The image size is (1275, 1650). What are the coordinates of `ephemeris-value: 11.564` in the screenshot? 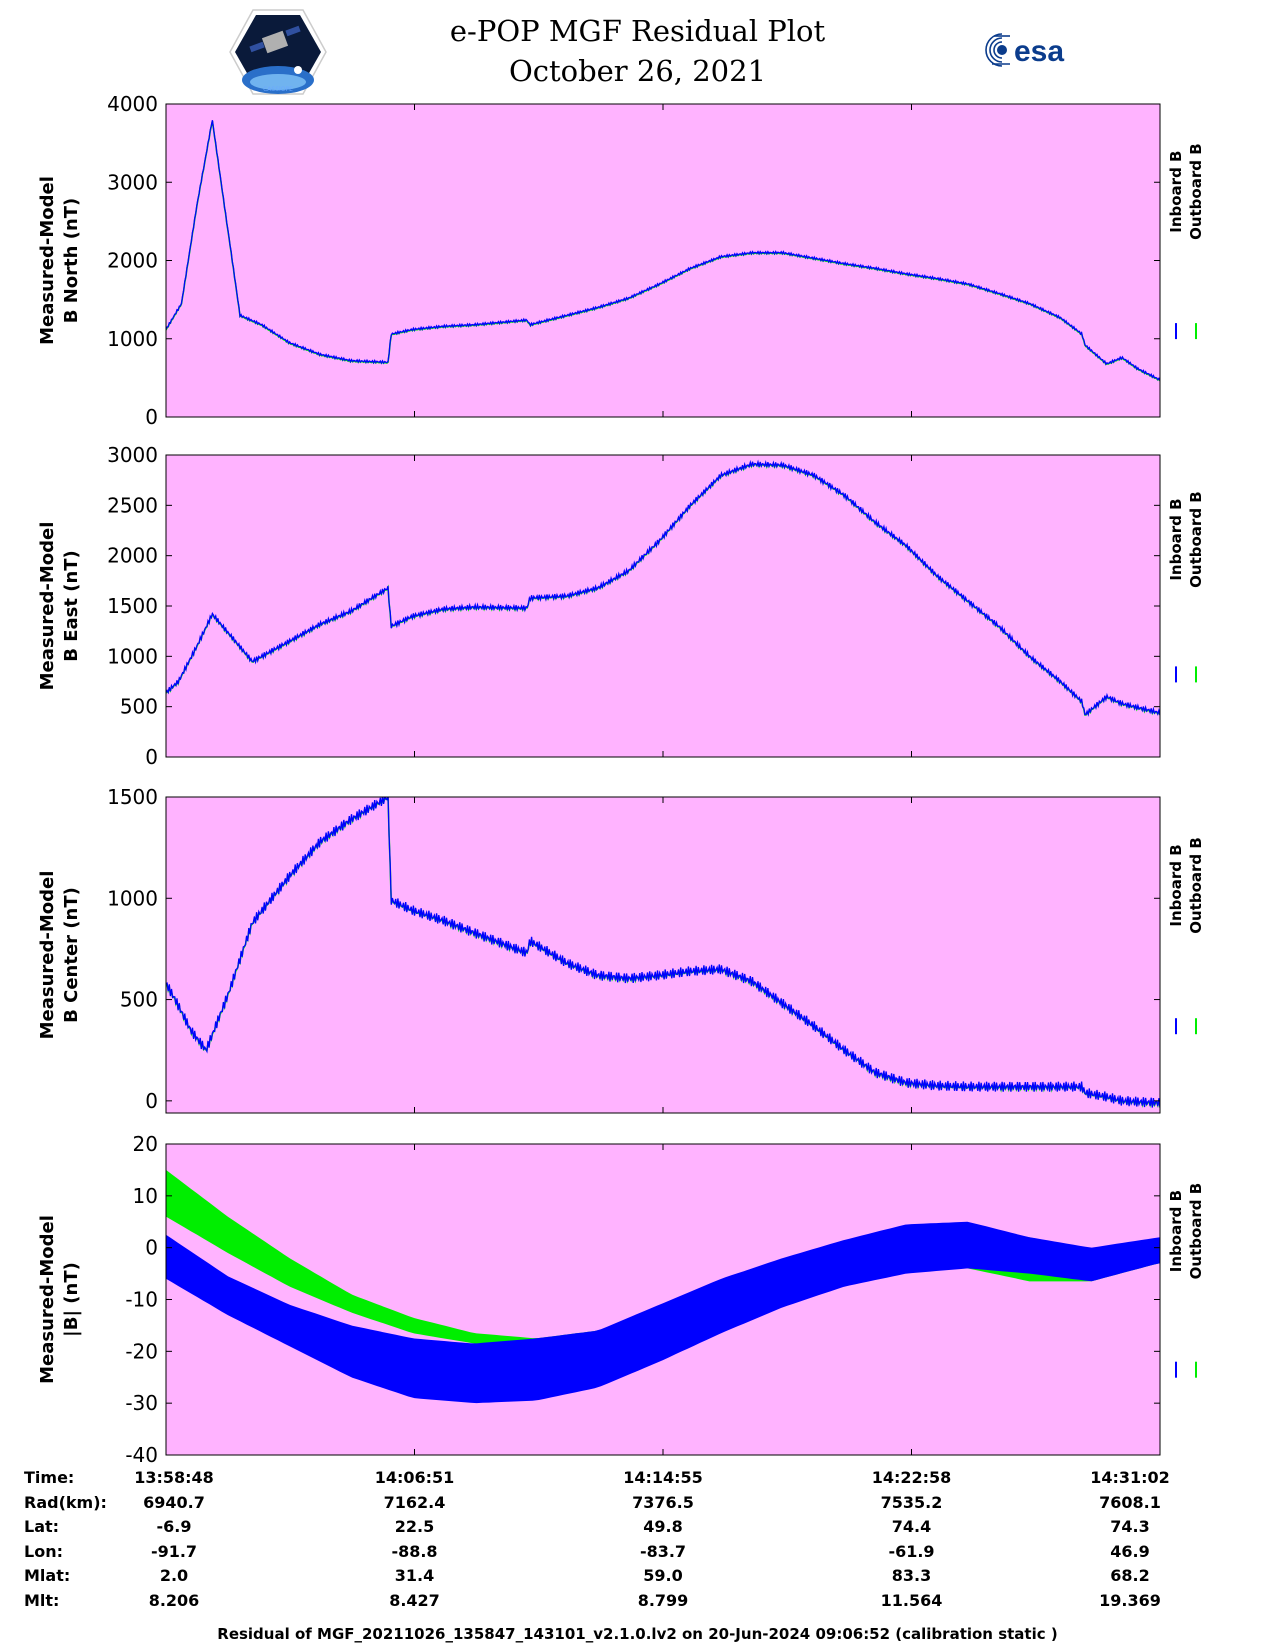 It's located at (911, 1600).